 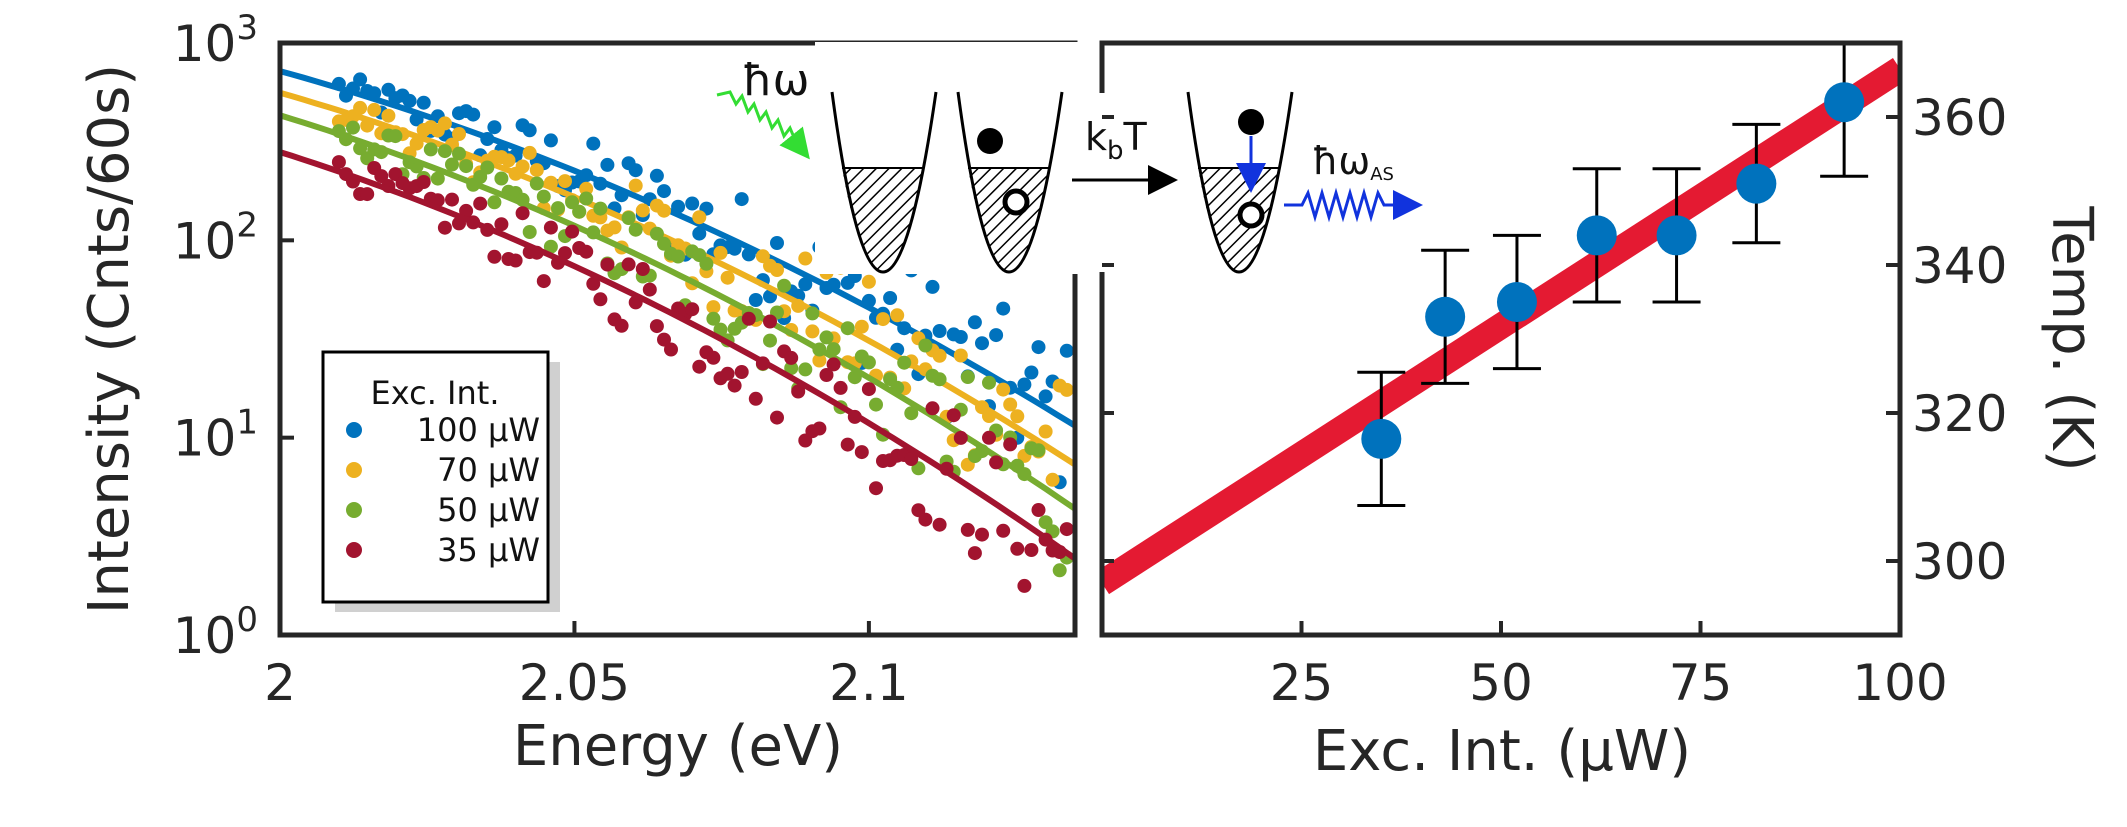 I want to click on transfer-label-k: k, so click(x=1096, y=137).